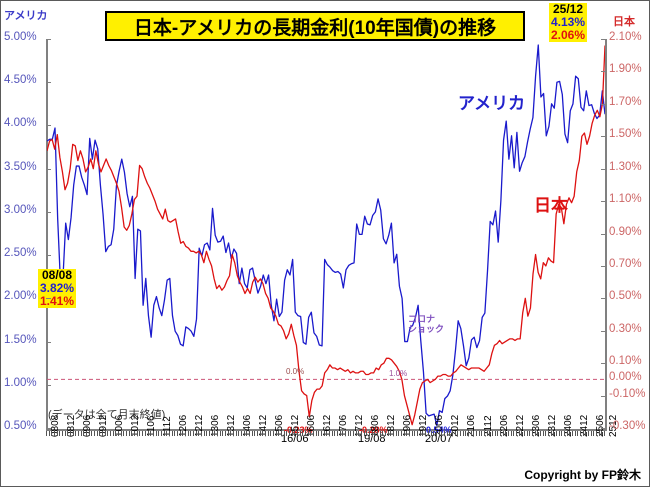  I want to click on right-tick-0.10: 0.10%, so click(625, 361).